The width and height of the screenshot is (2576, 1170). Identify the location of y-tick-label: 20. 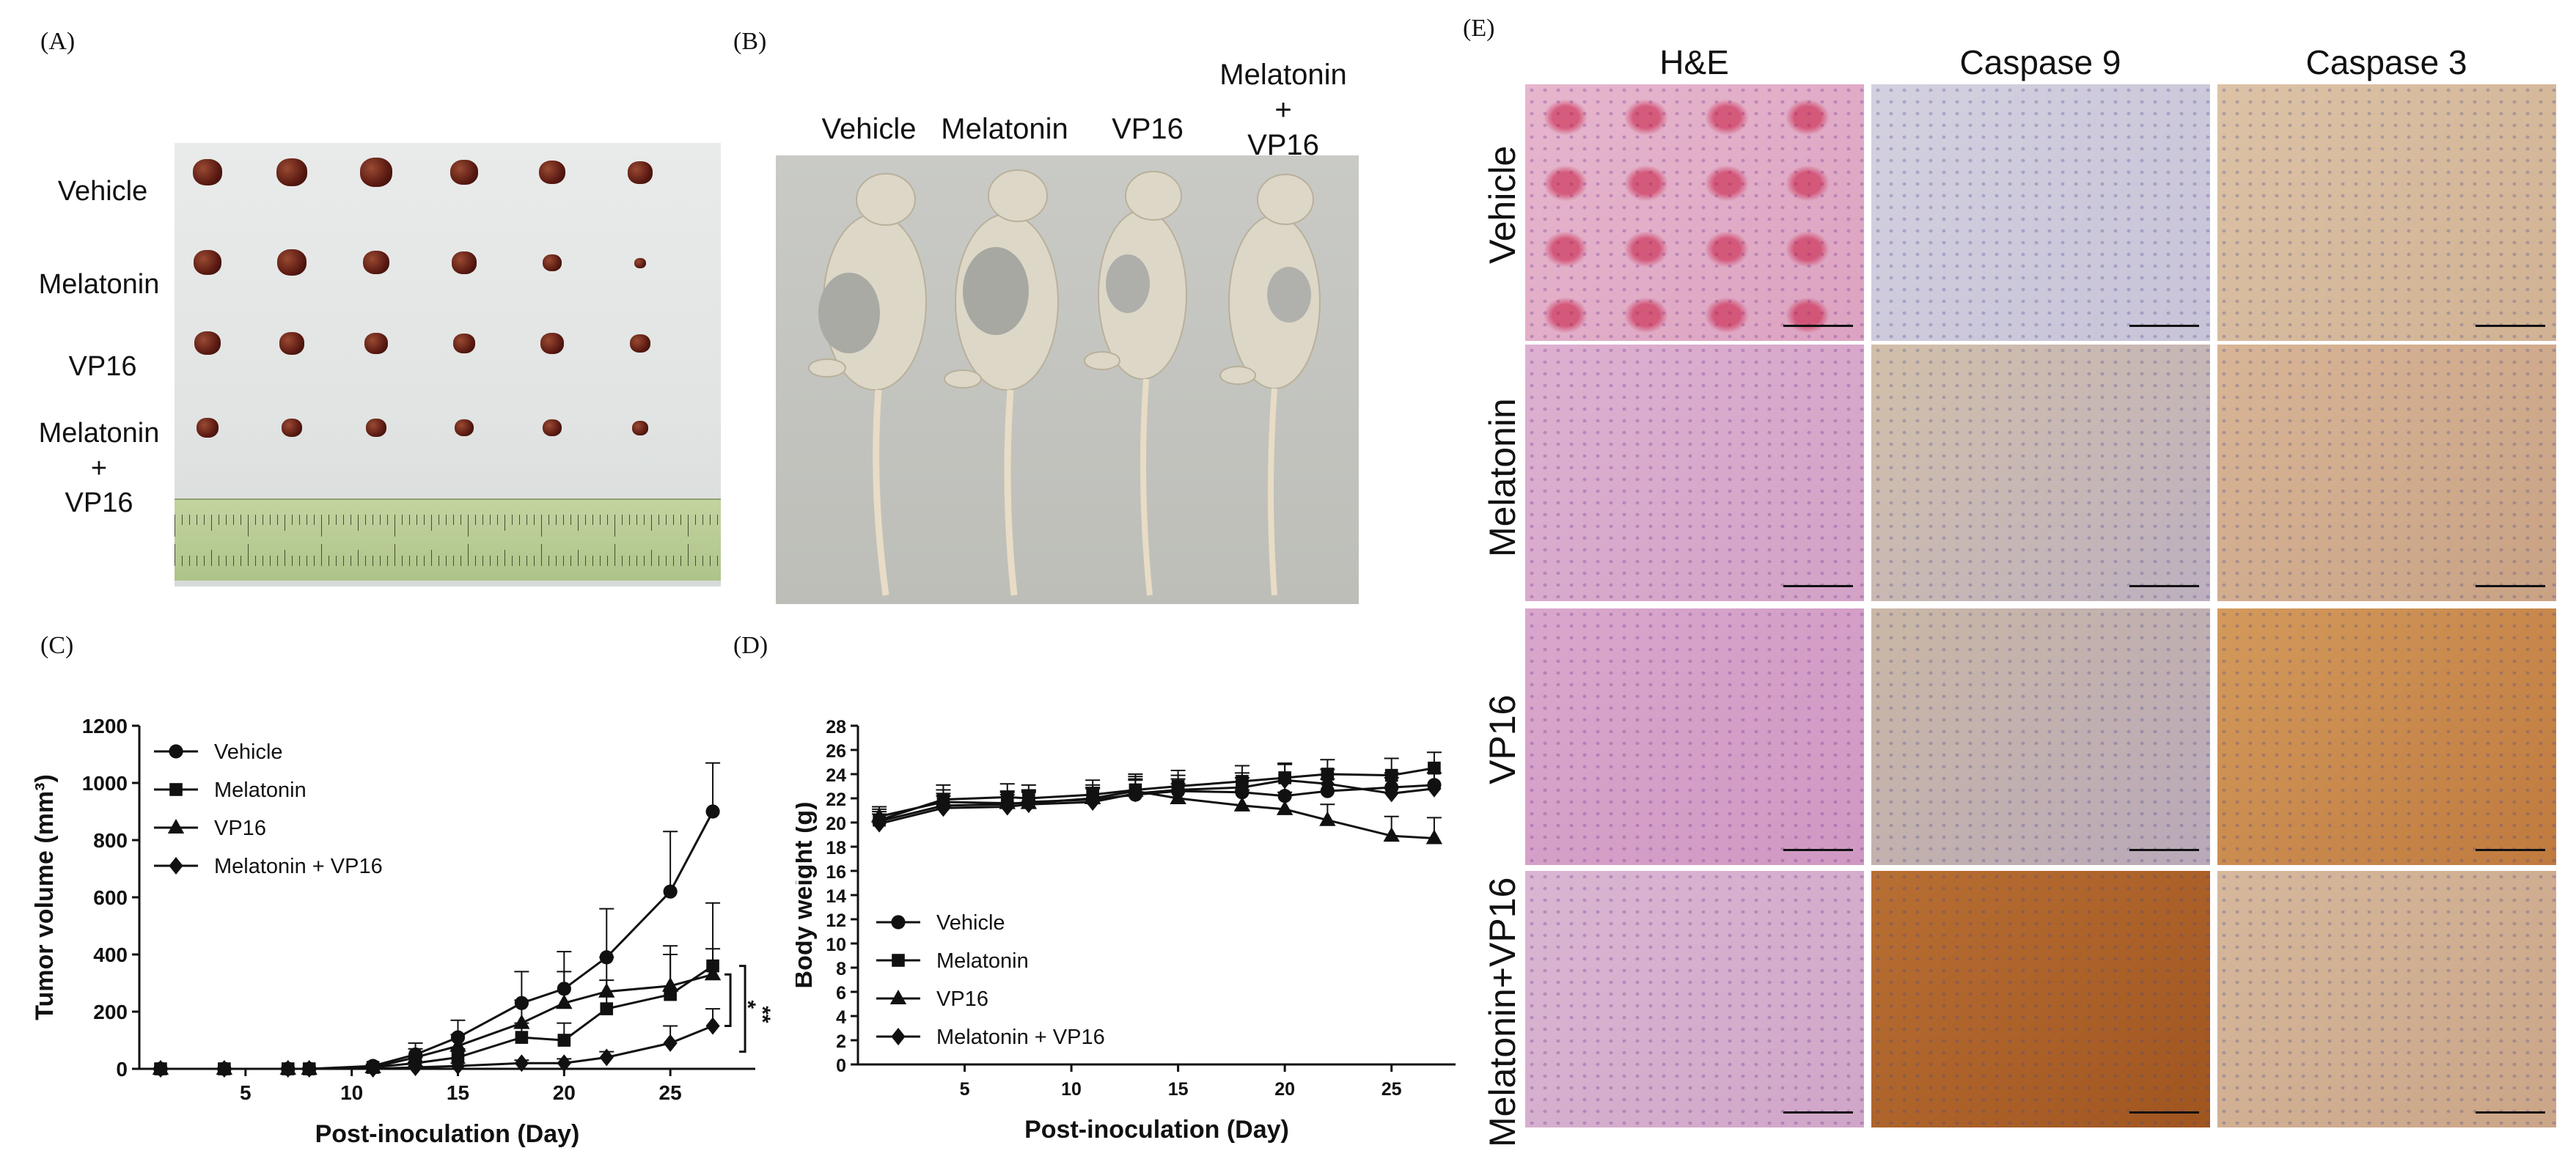
(836, 824).